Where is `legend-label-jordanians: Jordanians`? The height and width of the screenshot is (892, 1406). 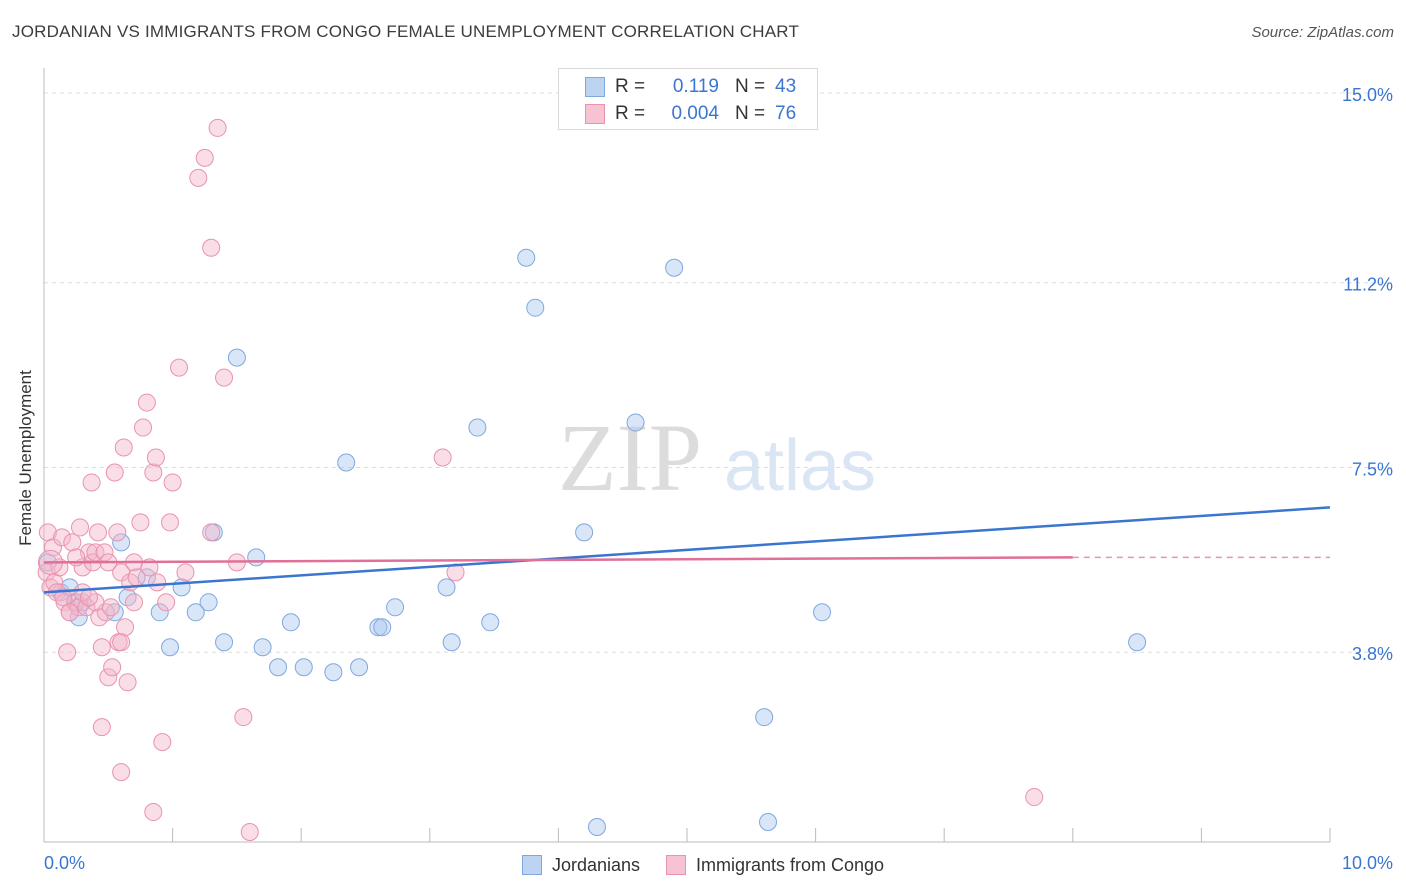 legend-label-jordanians: Jordanians is located at coordinates (595, 864).